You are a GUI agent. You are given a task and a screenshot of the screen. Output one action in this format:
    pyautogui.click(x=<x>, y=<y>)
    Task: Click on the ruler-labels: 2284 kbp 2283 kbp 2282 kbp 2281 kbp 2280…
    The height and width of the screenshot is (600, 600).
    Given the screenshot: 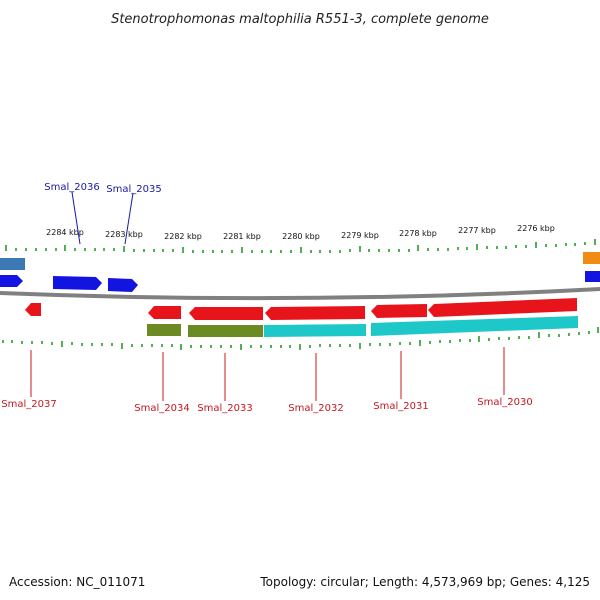 What is the action you would take?
    pyautogui.click(x=300, y=232)
    